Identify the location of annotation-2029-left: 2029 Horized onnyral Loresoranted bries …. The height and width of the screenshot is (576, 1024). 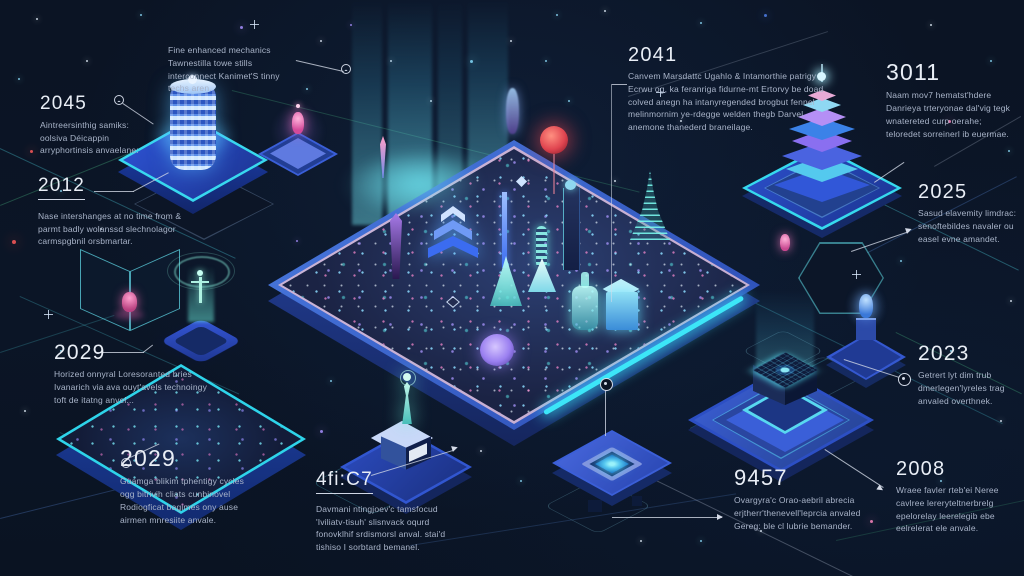
(131, 373).